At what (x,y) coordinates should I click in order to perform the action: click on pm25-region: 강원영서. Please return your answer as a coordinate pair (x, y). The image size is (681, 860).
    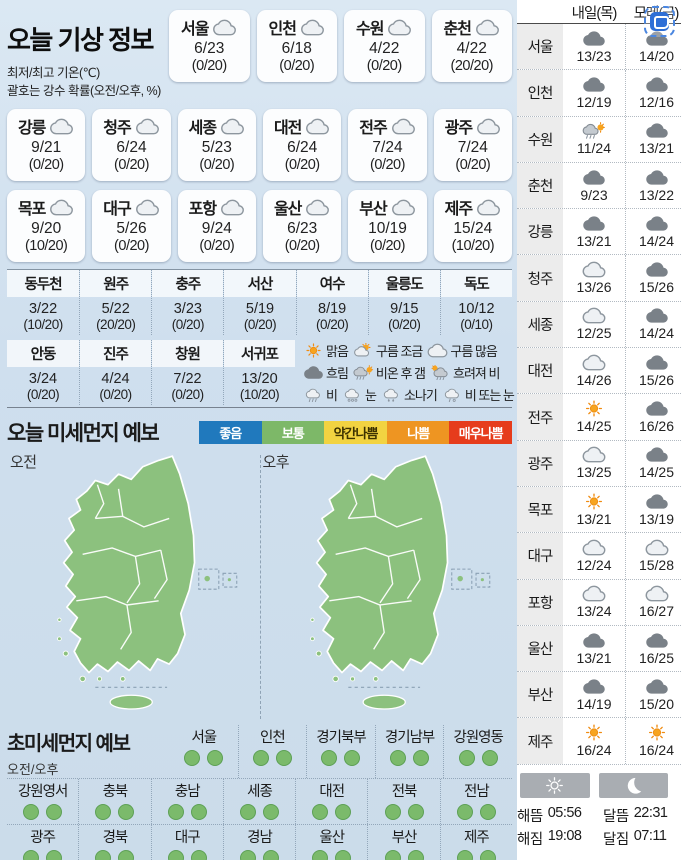
    Looking at the image, I should click on (42, 801).